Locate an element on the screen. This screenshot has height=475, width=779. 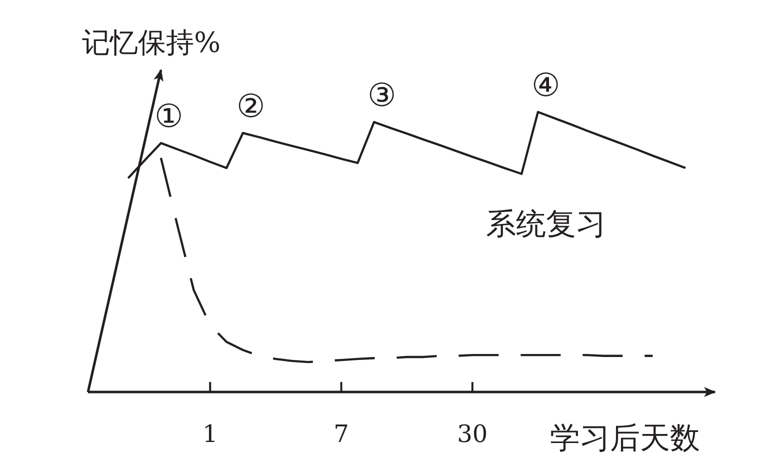
annotation: ③ is located at coordinates (382, 95).